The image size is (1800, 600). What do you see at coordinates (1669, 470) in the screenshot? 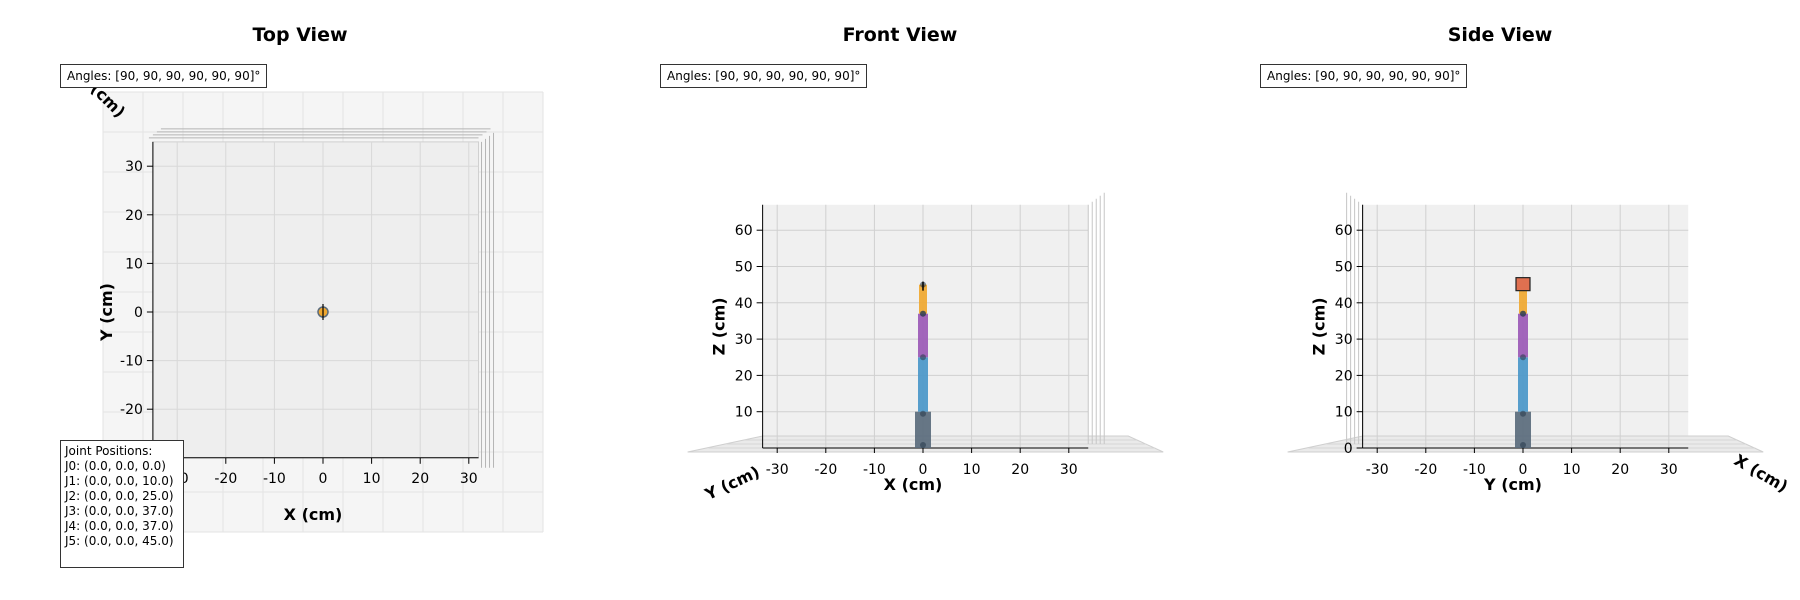
I see `side-view-x-tick-label: 30` at bounding box center [1669, 470].